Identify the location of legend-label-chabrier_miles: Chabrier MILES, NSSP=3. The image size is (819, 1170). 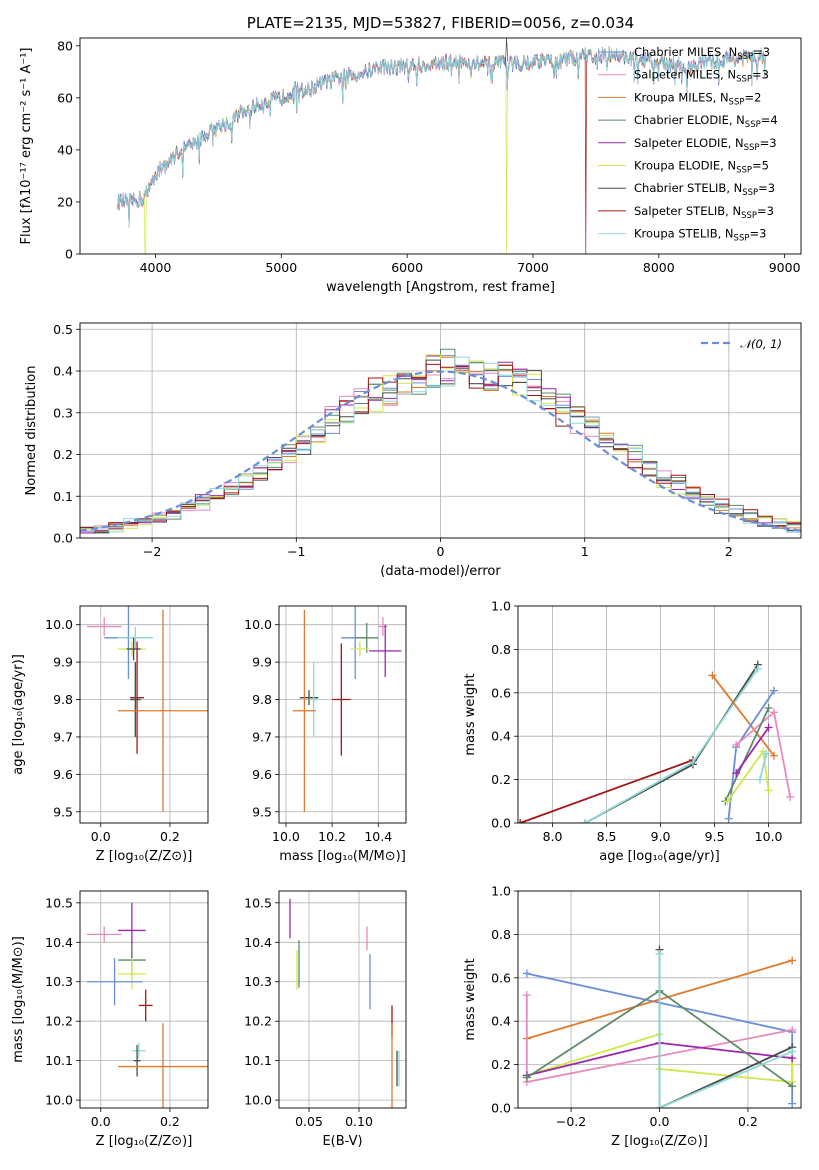
(702, 53).